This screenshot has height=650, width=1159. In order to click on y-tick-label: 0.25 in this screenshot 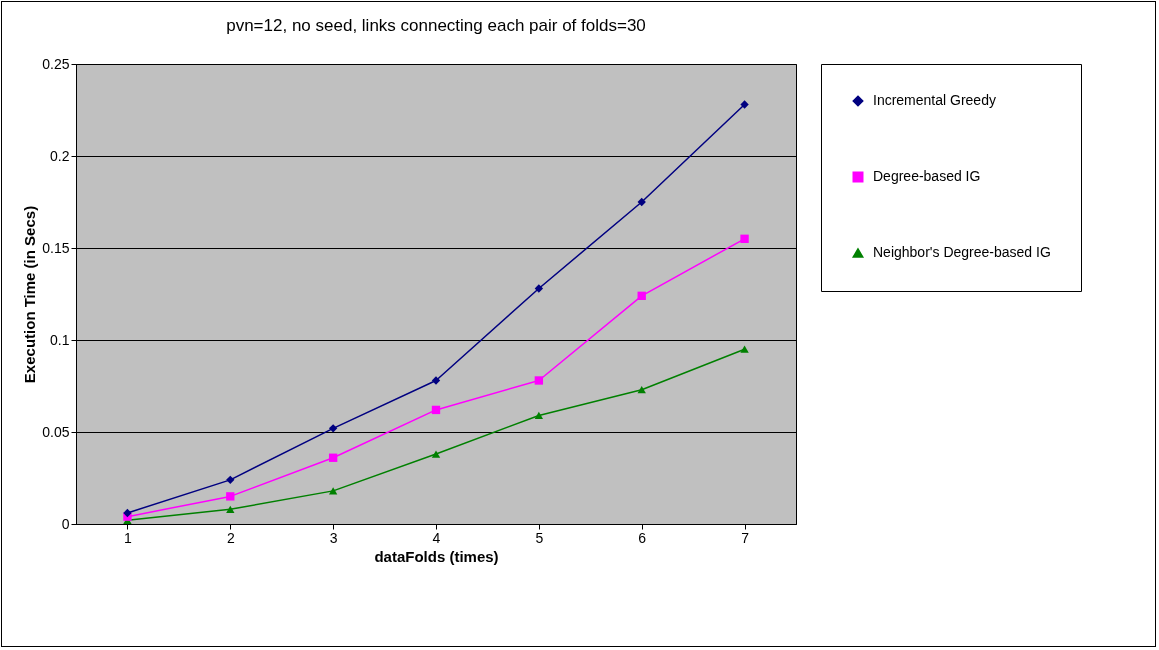, I will do `click(56, 63)`.